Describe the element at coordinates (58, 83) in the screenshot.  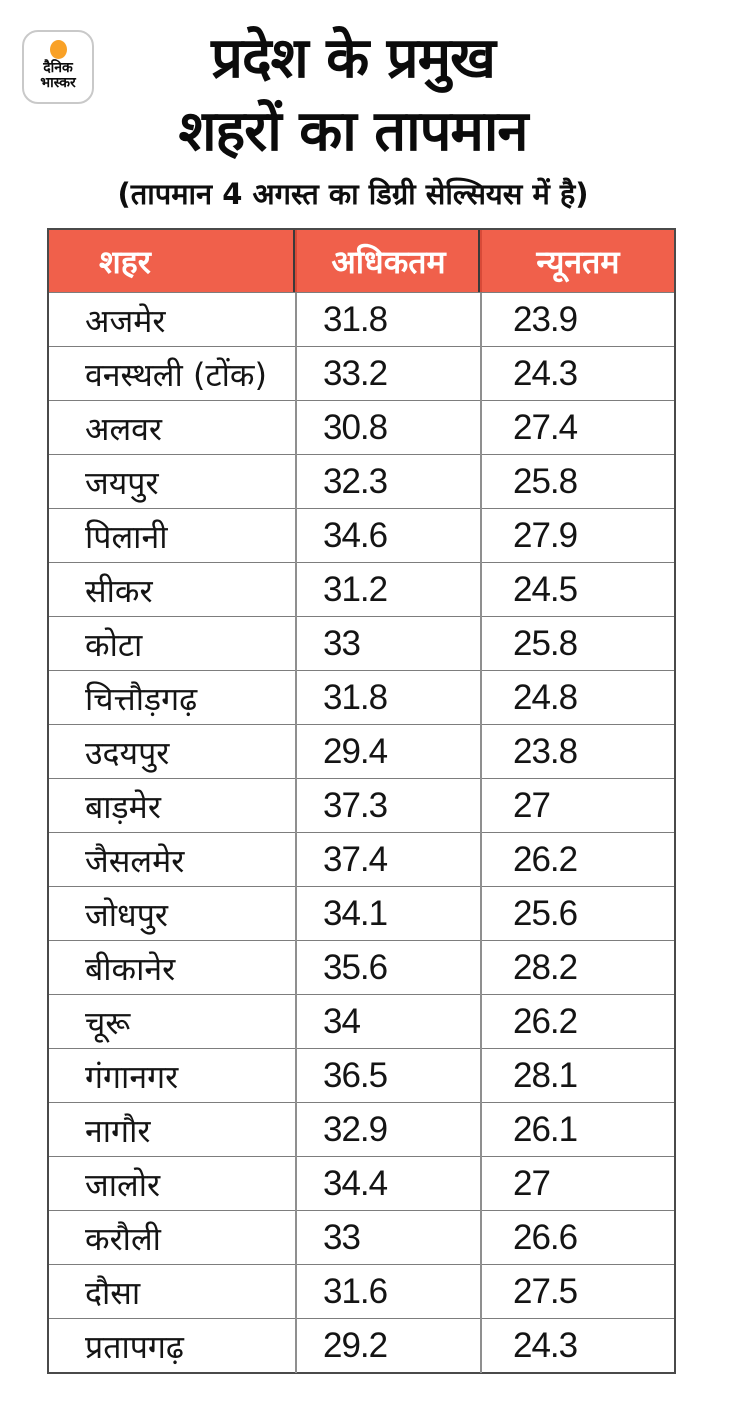
I see `logo-text-line2: भास्कर` at that location.